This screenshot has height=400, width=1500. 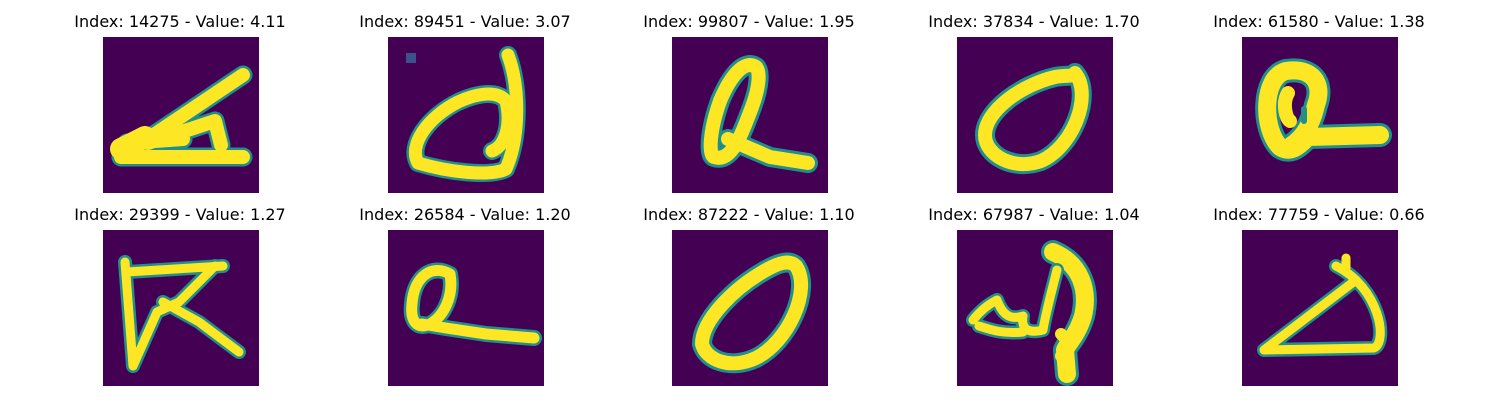 What do you see at coordinates (180, 214) in the screenshot?
I see `panel-title: Index: 29399 - Value: 1.27` at bounding box center [180, 214].